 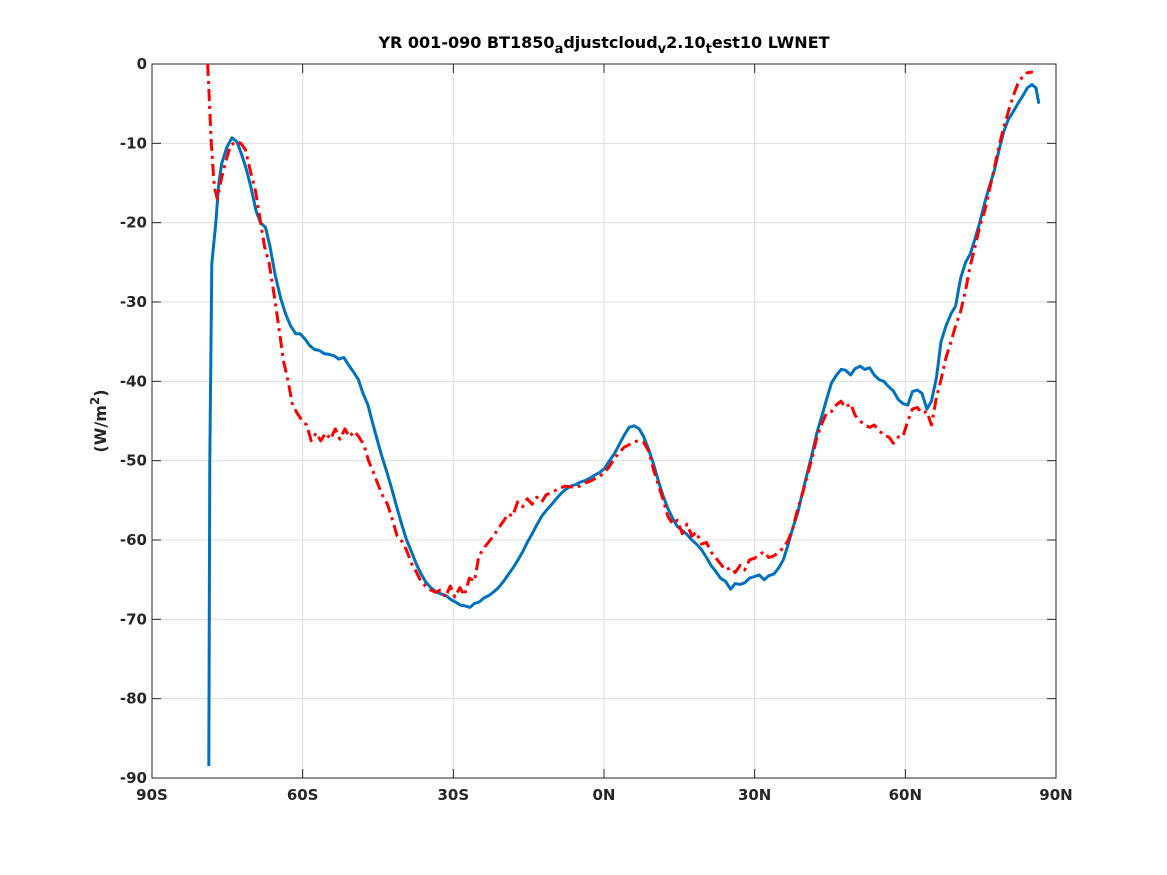 What do you see at coordinates (133, 421) in the screenshot?
I see `y-tick-labels: 0 -10 -20 -30 -40 -50 -60 -70 -80 -90` at bounding box center [133, 421].